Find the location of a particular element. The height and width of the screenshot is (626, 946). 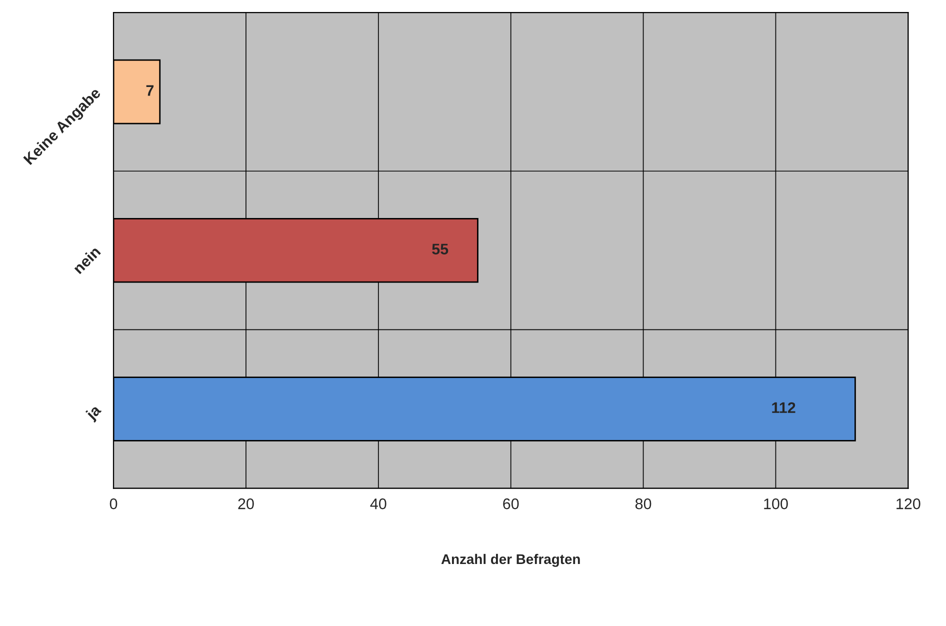

x-tick-label: 40 is located at coordinates (378, 504).